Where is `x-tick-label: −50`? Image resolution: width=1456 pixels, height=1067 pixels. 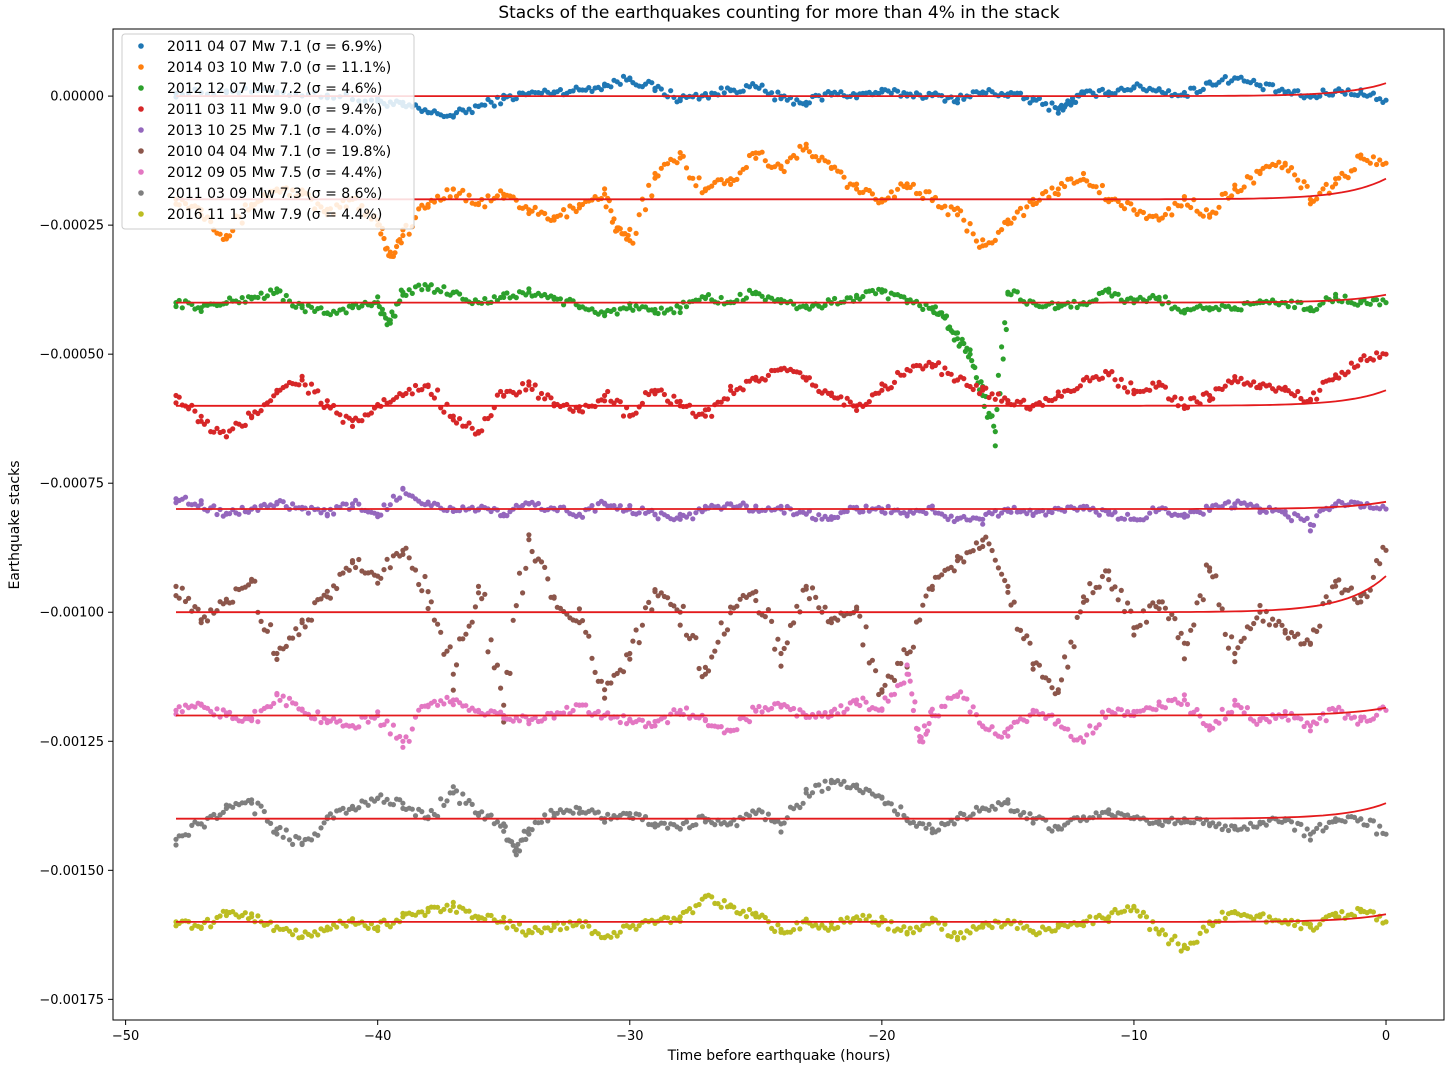
x-tick-label: −50 is located at coordinates (125, 1036).